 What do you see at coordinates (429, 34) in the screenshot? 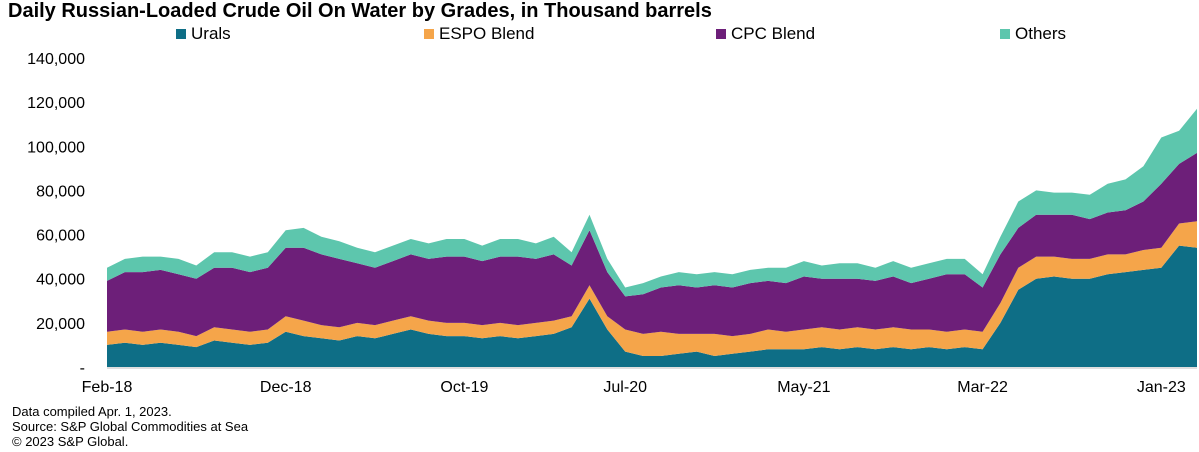
I see `legend-swatch-espo` at bounding box center [429, 34].